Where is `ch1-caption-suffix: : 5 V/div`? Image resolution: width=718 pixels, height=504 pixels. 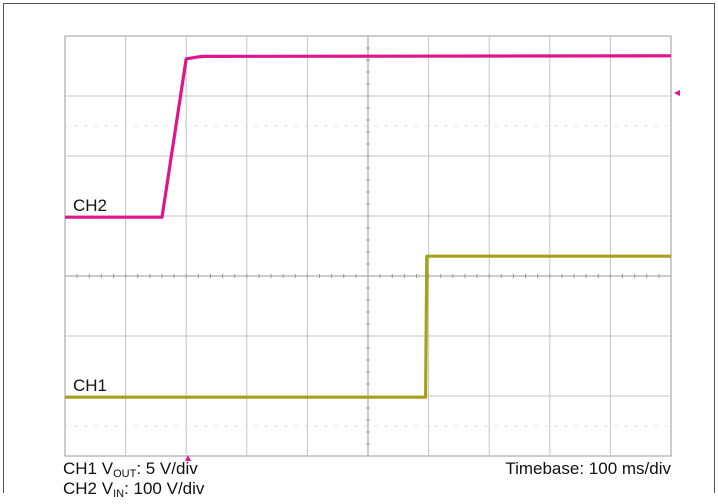
ch1-caption-suffix: : 5 V/div is located at coordinates (167, 468).